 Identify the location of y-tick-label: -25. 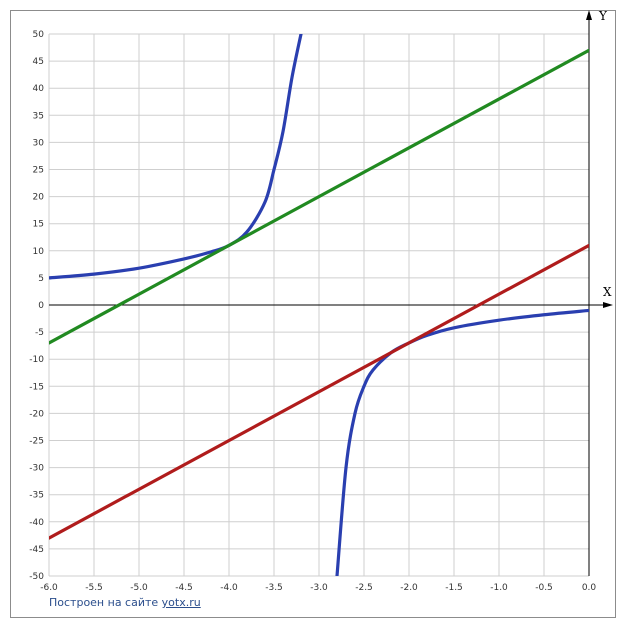
(36, 442).